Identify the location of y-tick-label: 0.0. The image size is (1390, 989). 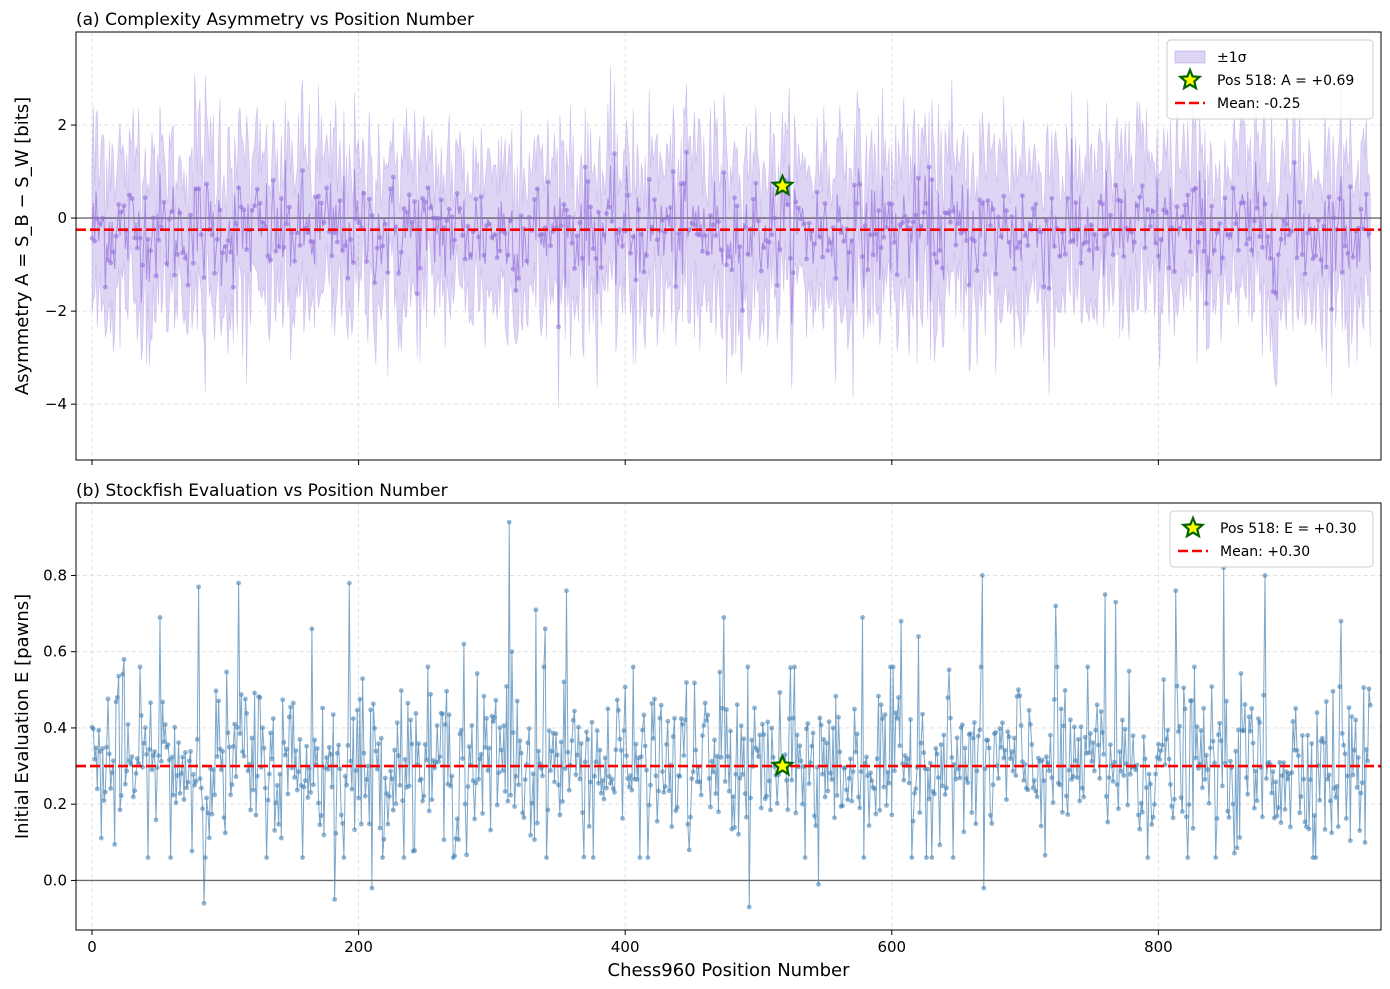
(55, 880).